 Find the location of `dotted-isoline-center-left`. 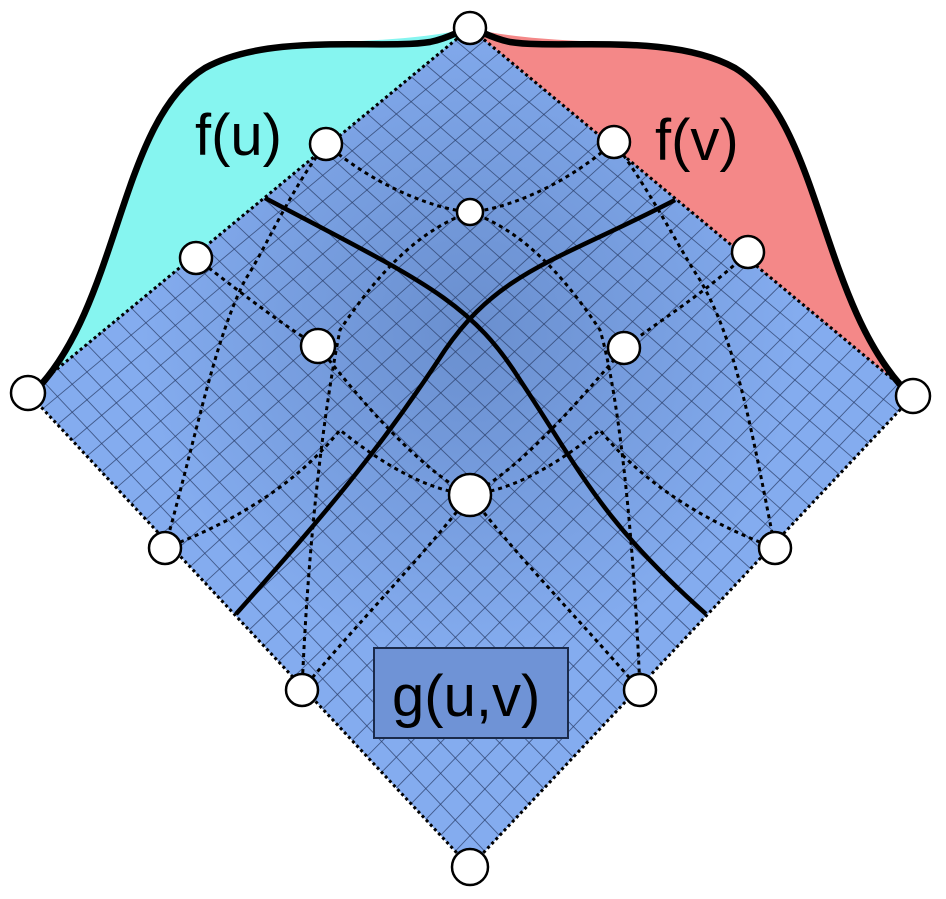

dotted-isoline-center-left is located at coordinates (317, 488).